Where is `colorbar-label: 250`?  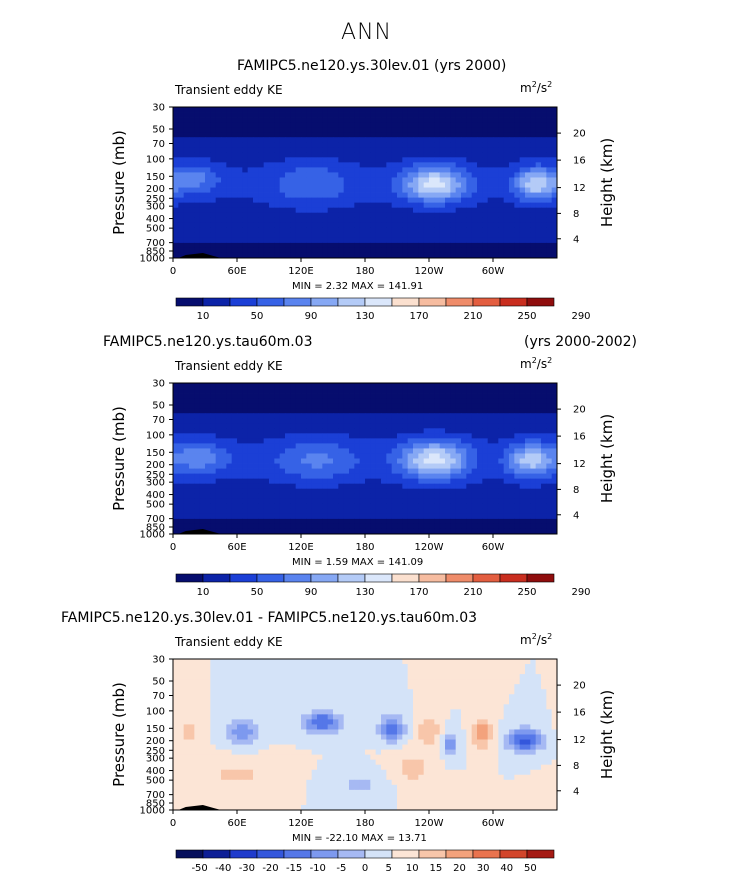 colorbar-label: 250 is located at coordinates (526, 592).